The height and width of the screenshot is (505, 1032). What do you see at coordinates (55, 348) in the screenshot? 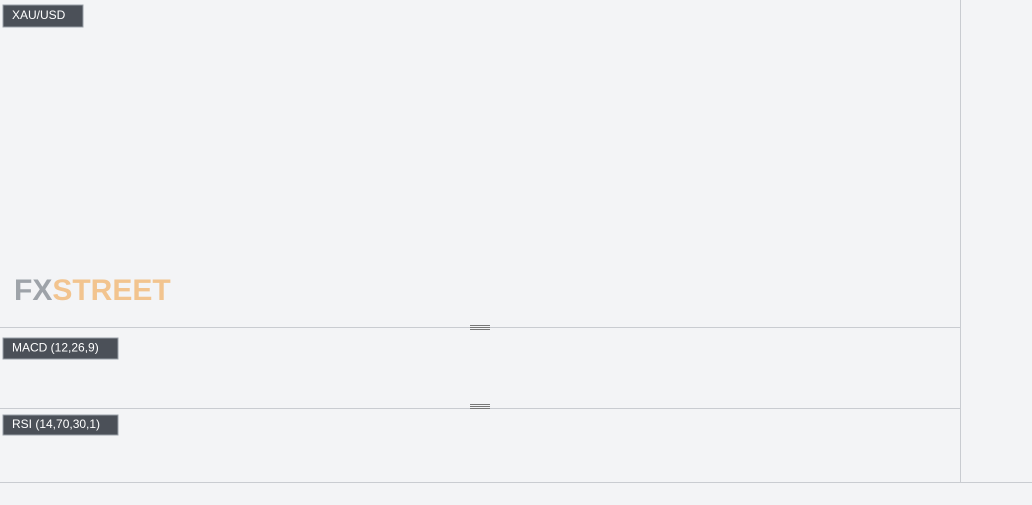
I see `macd-title: MACD (12,26,9)` at bounding box center [55, 348].